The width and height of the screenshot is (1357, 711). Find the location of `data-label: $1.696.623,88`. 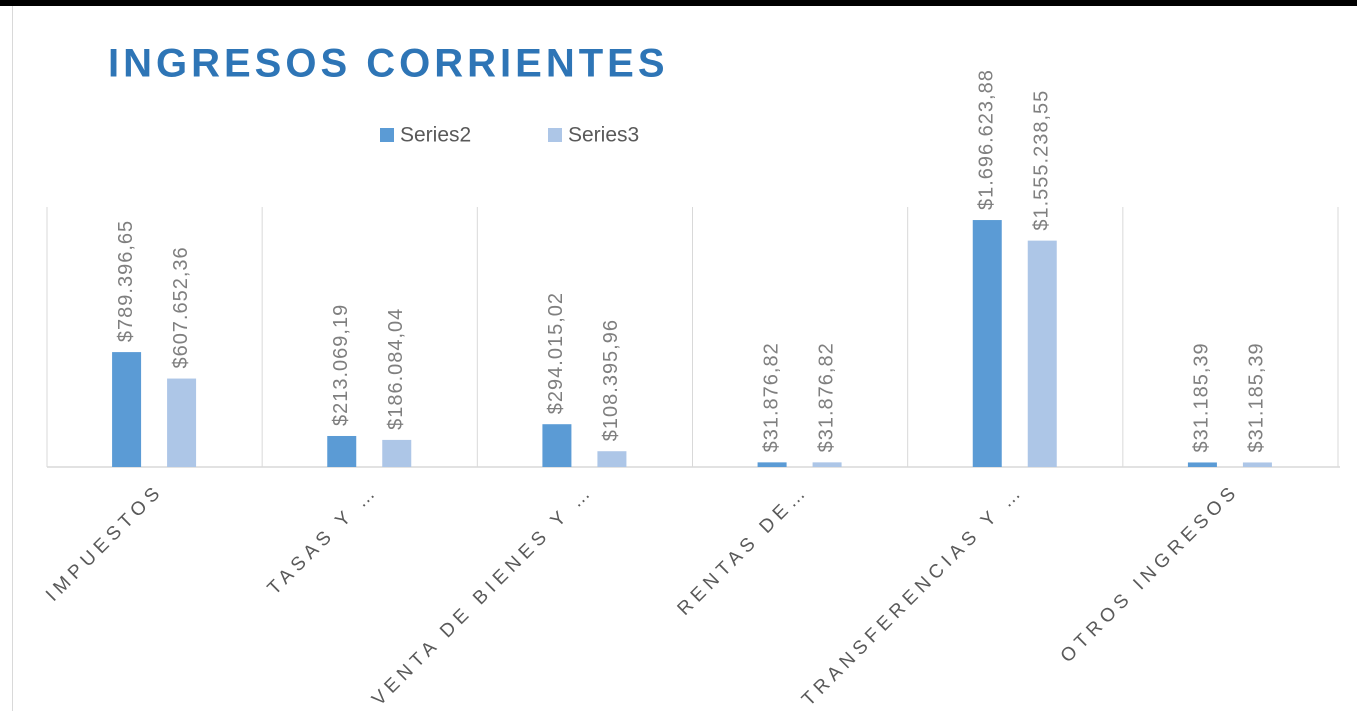

data-label: $1.696.623,88 is located at coordinates (987, 139).